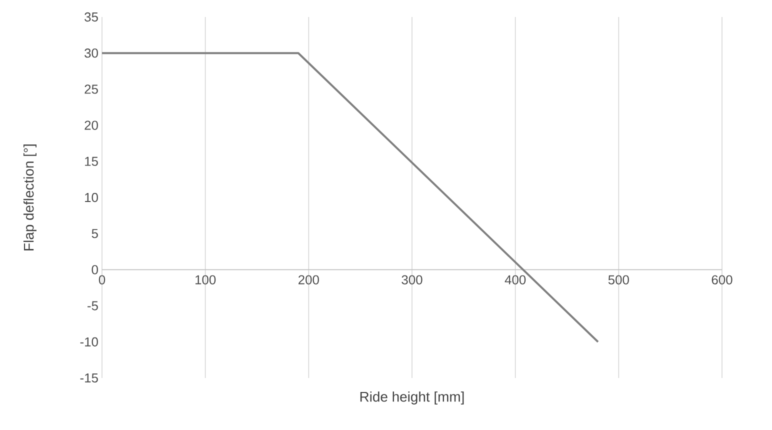  Describe the element at coordinates (618, 279) in the screenshot. I see `x-tick-label: 500` at that location.